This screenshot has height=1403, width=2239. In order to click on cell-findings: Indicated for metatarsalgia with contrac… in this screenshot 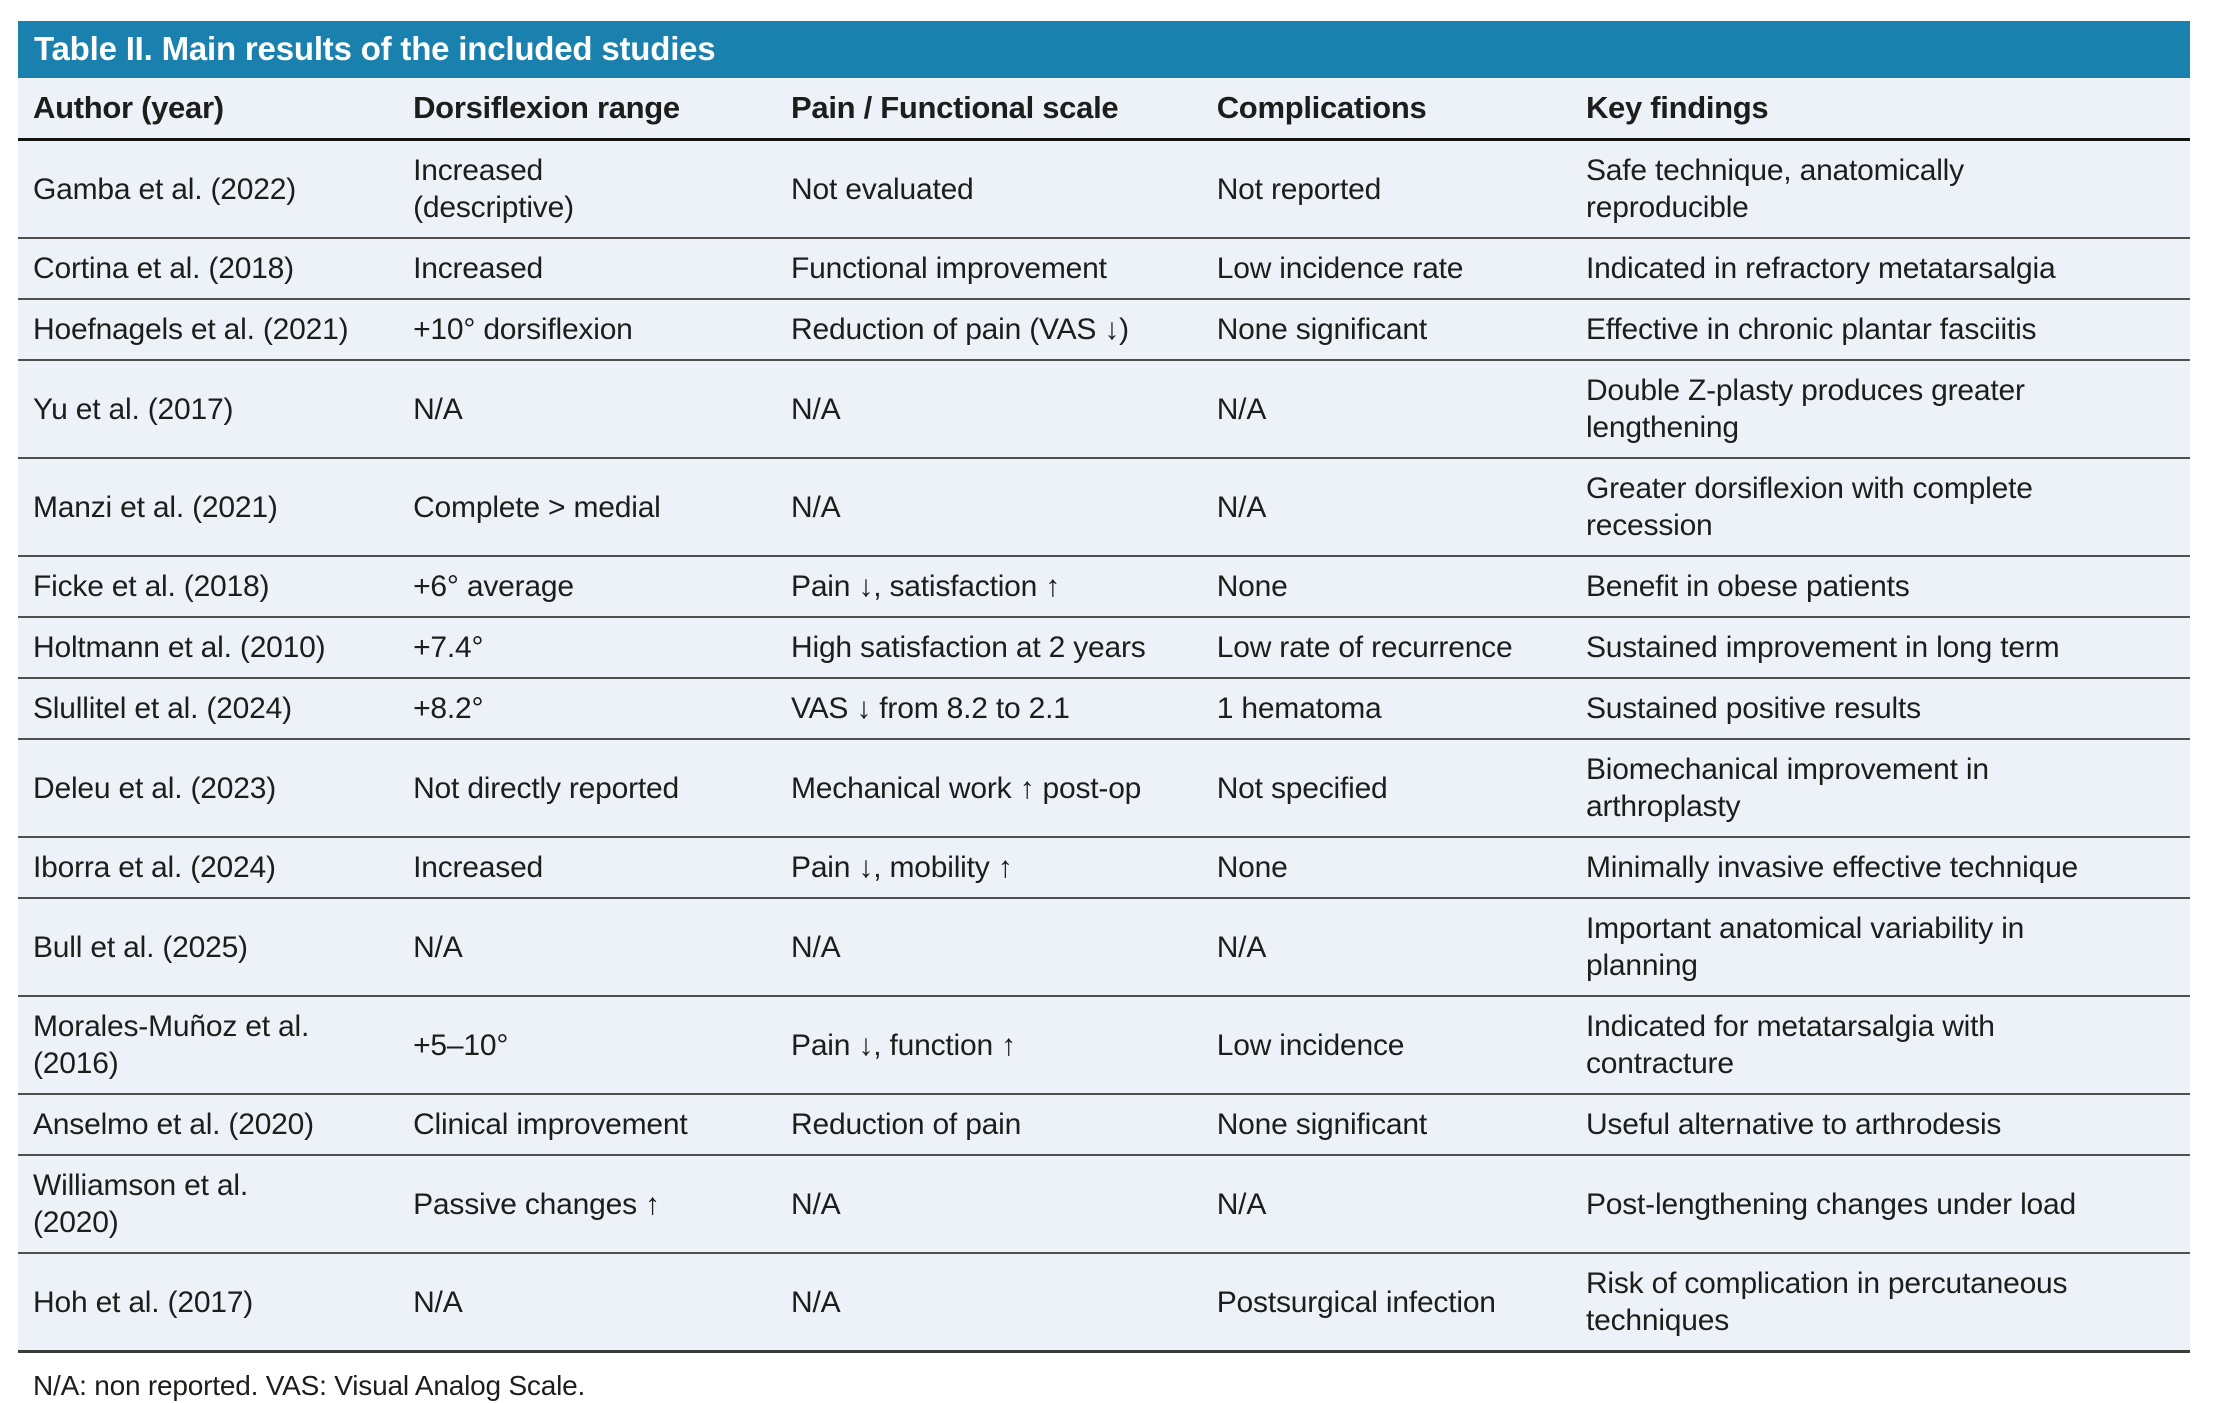, I will do `click(1790, 1045)`.